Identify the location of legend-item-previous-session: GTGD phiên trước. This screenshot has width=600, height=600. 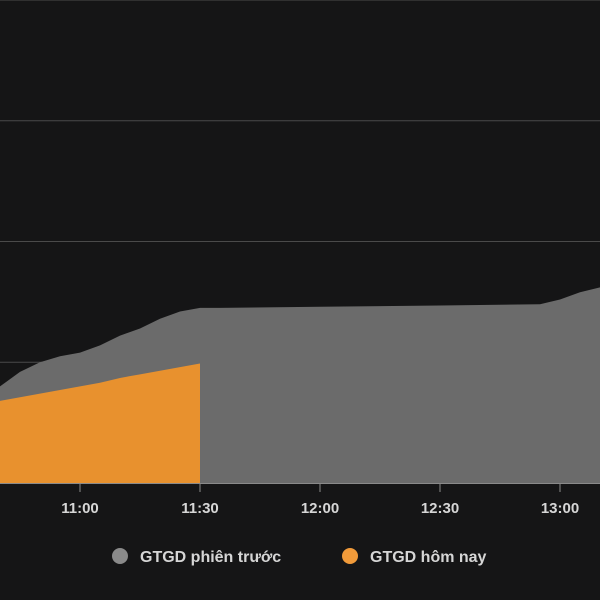
(196, 557).